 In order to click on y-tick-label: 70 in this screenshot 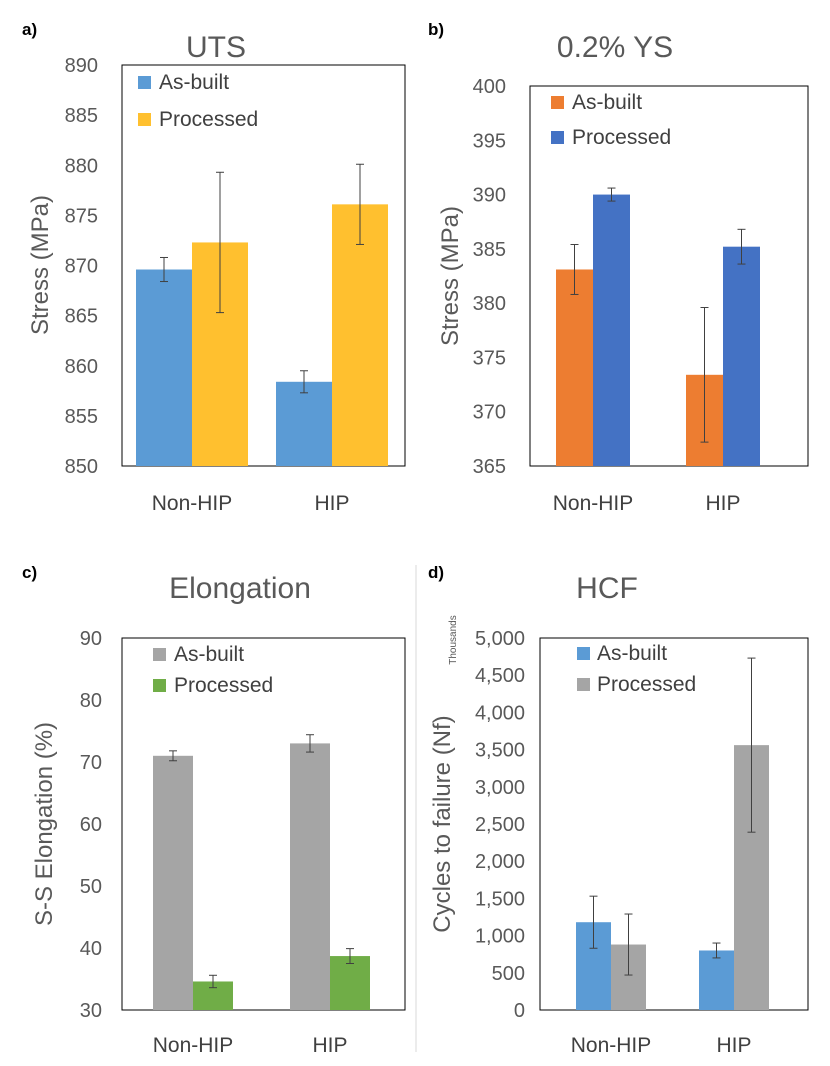, I will do `click(91, 763)`.